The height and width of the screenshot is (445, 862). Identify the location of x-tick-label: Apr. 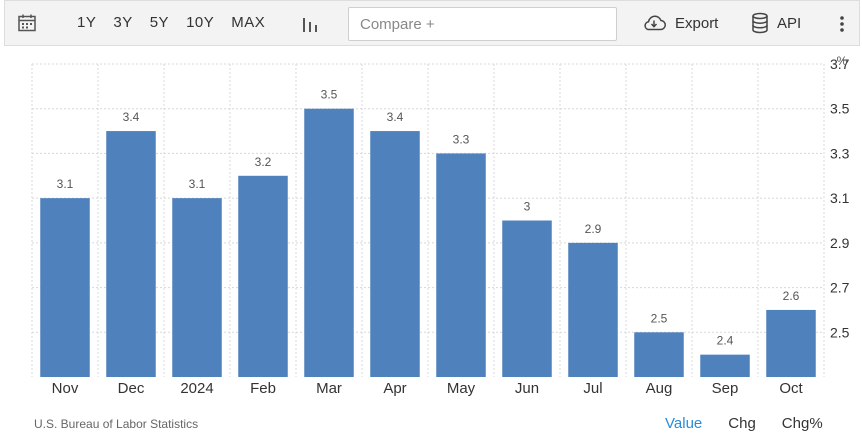
(394, 388).